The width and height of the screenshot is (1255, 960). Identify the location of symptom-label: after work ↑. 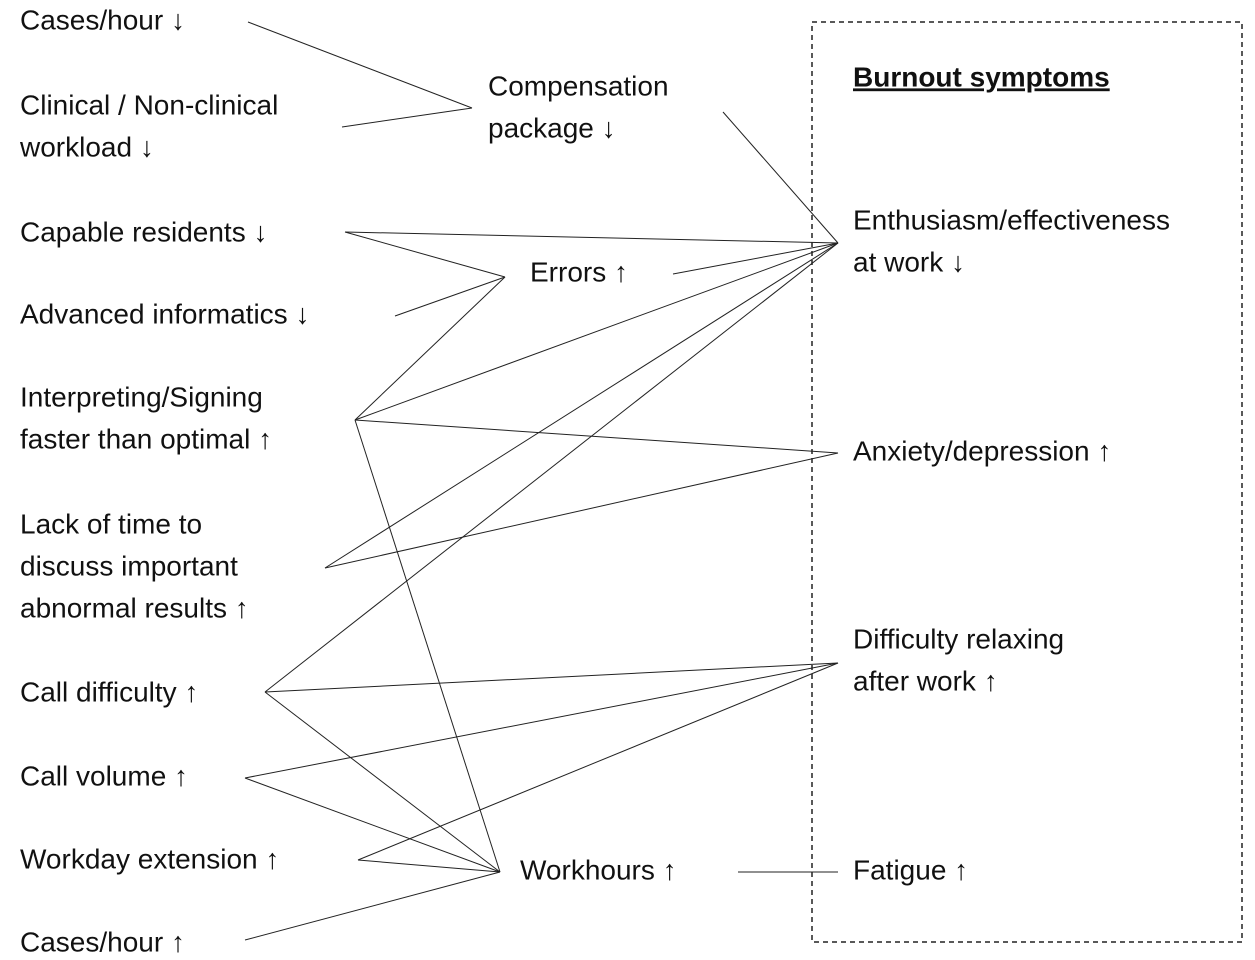
(925, 680).